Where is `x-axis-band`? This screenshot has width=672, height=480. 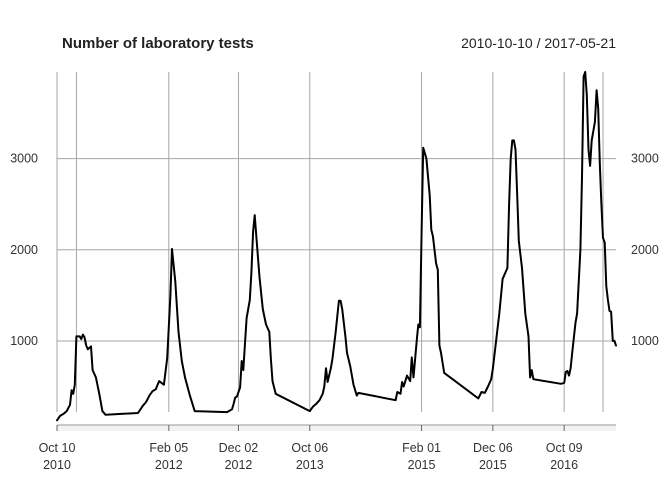 x-axis-band is located at coordinates (336, 427).